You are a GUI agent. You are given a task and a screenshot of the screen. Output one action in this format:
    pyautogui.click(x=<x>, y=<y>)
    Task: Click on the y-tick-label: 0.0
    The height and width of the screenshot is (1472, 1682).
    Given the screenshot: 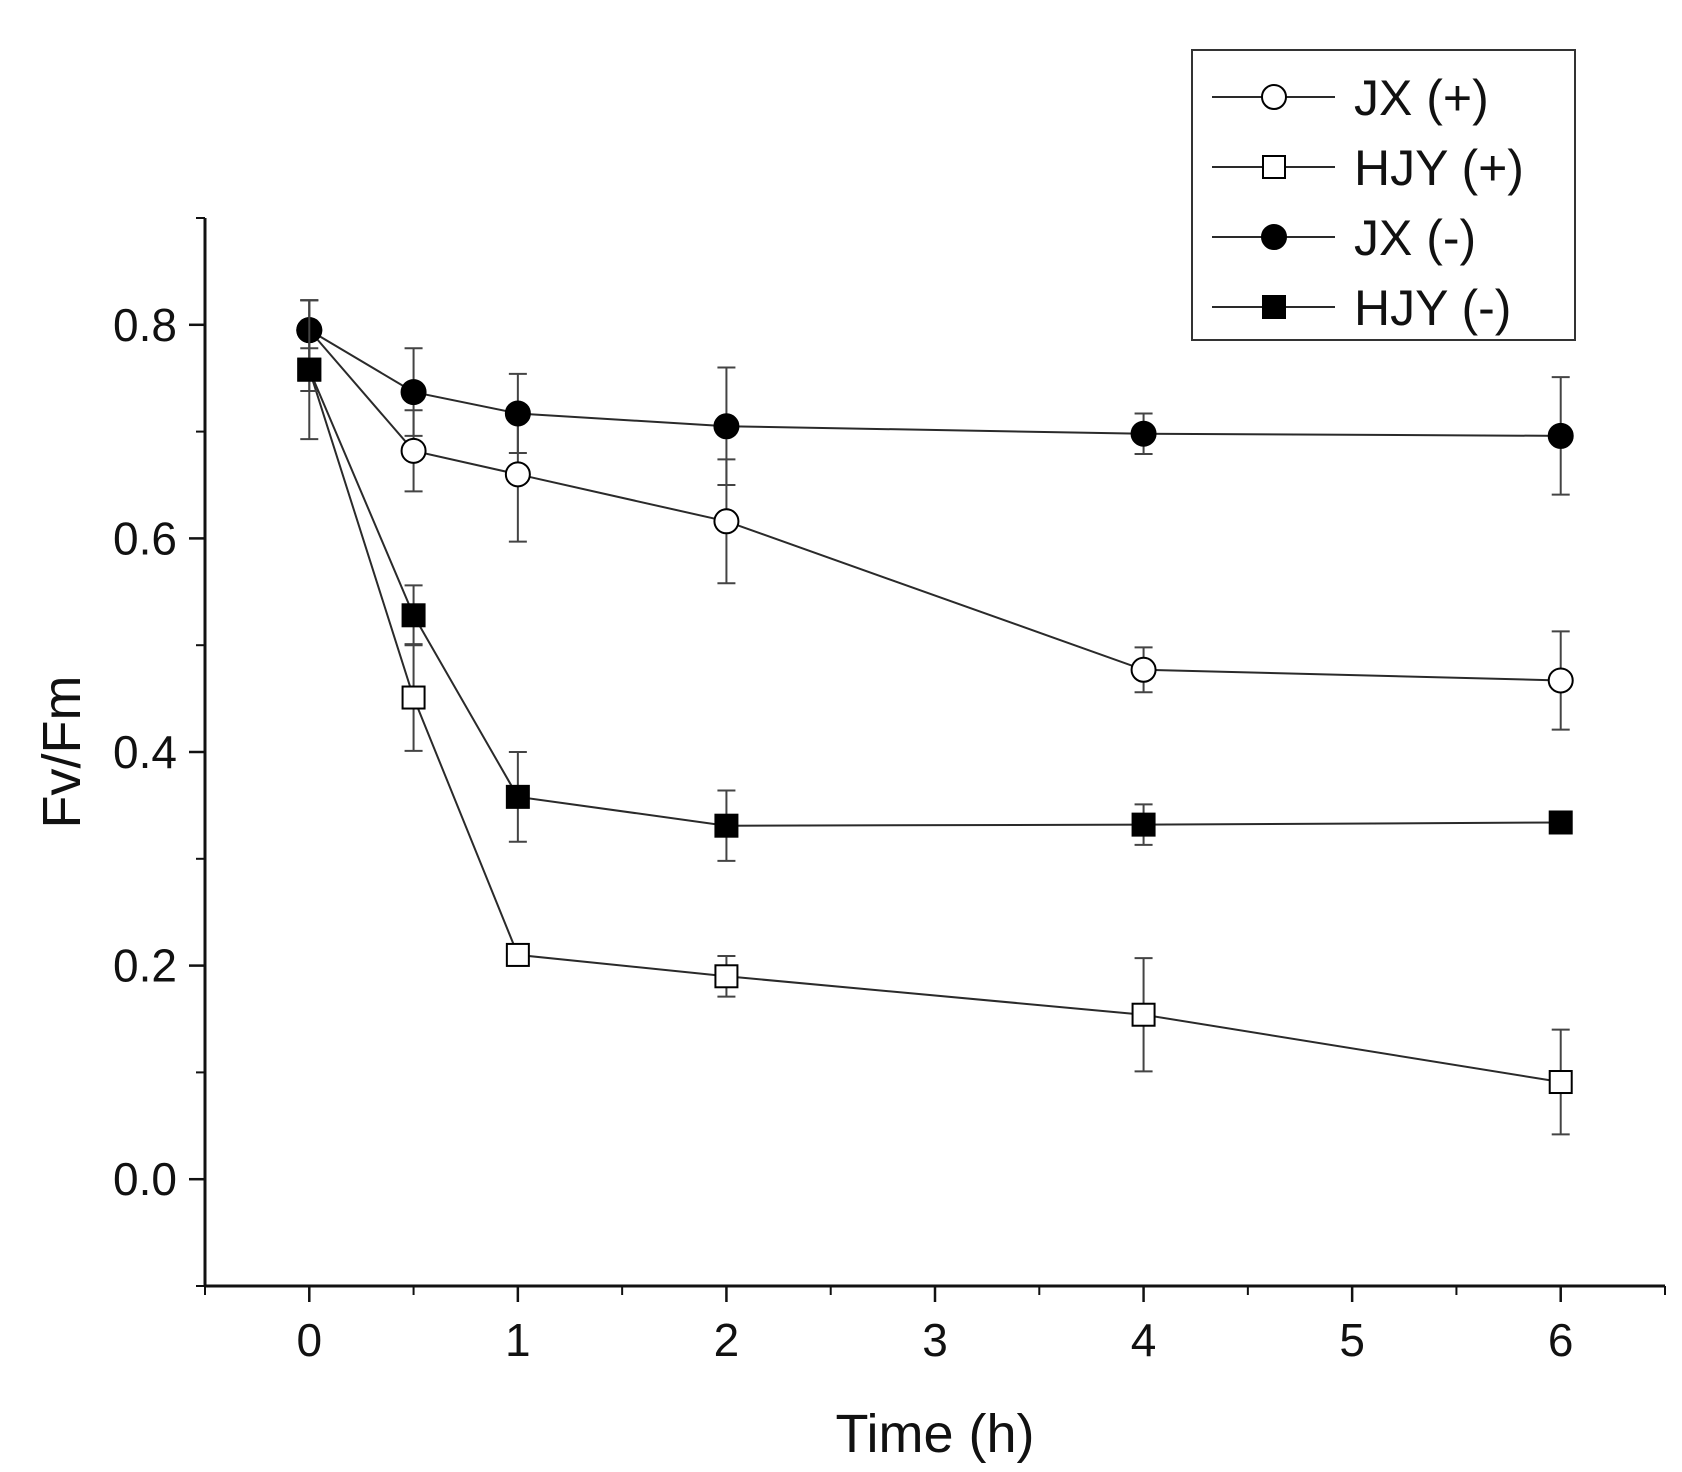 What is the action you would take?
    pyautogui.click(x=145, y=1179)
    